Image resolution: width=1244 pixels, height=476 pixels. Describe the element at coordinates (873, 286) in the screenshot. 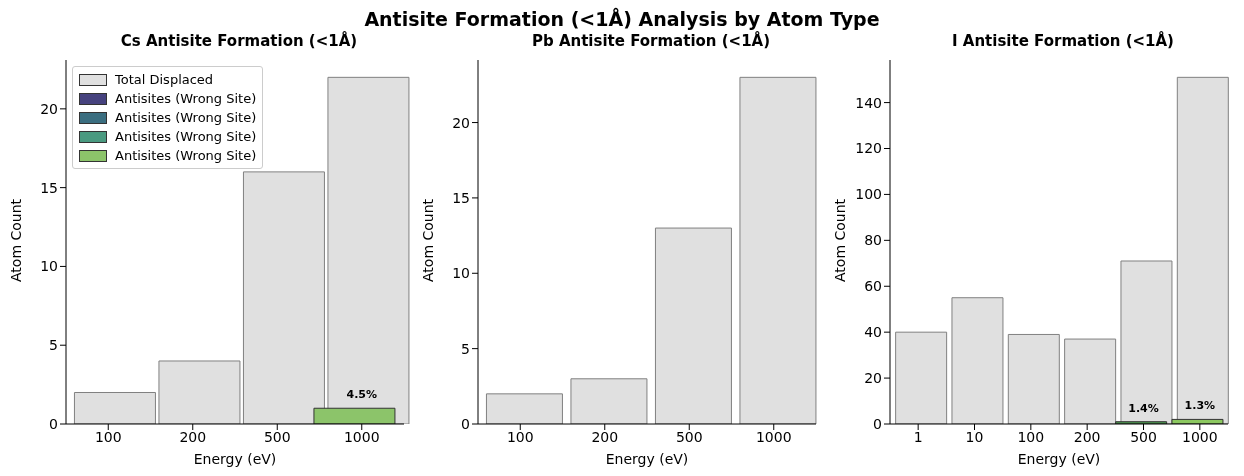

I see `y-tick-label: 60` at that location.